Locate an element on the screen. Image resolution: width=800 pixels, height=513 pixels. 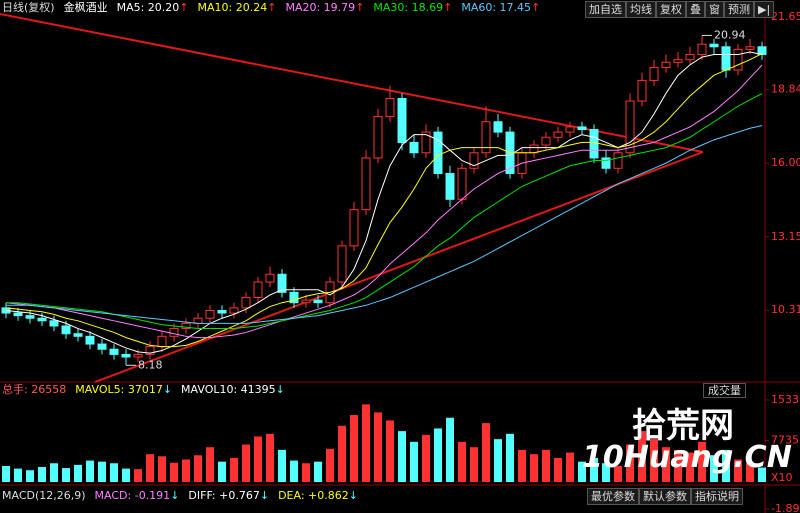
indicator: 总手: 26558 is located at coordinates (34, 390).